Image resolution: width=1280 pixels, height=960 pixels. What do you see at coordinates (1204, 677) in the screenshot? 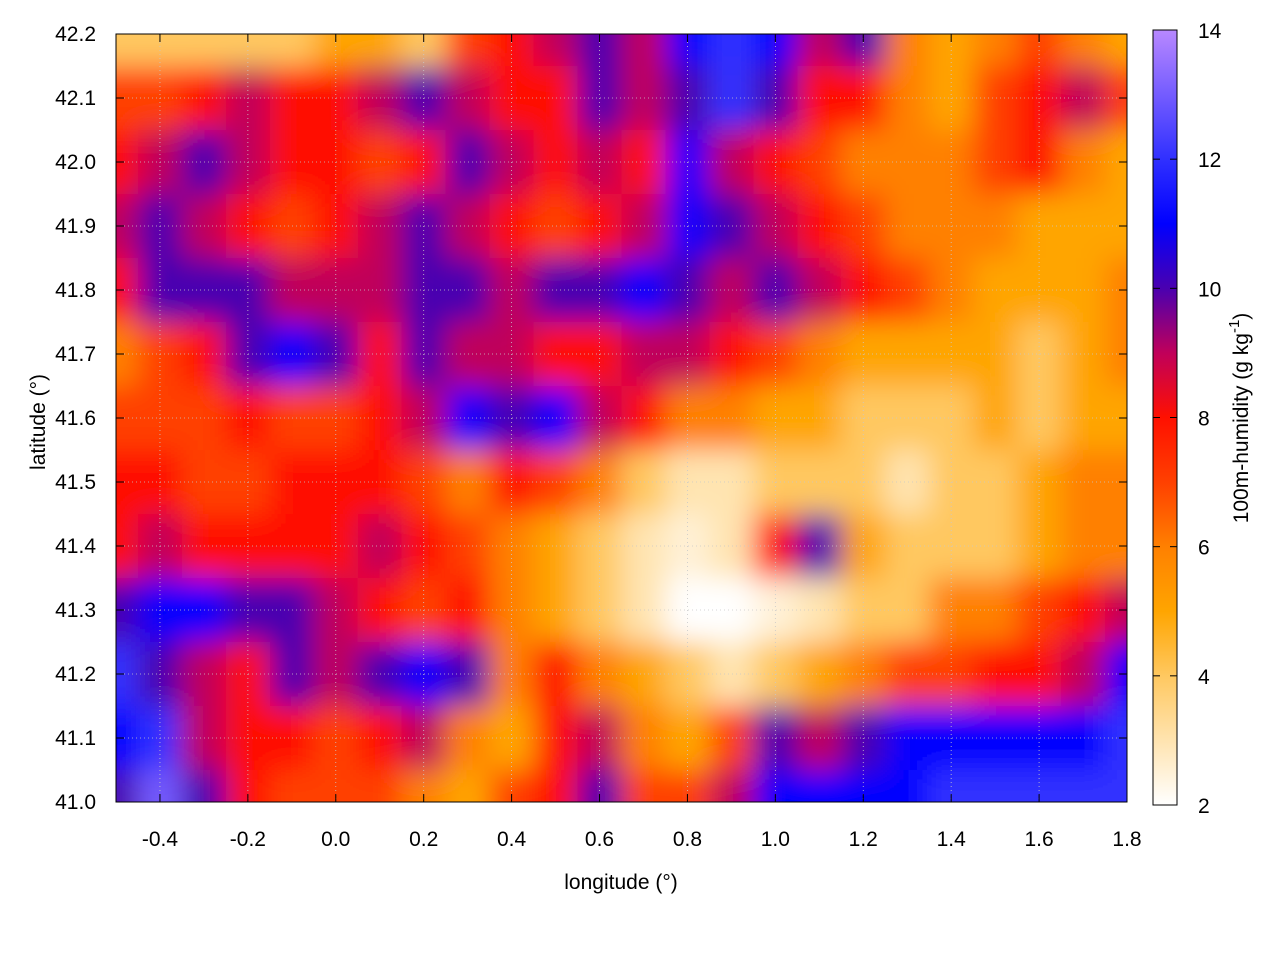
I see `colorbar-tick-label: 4` at bounding box center [1204, 677].